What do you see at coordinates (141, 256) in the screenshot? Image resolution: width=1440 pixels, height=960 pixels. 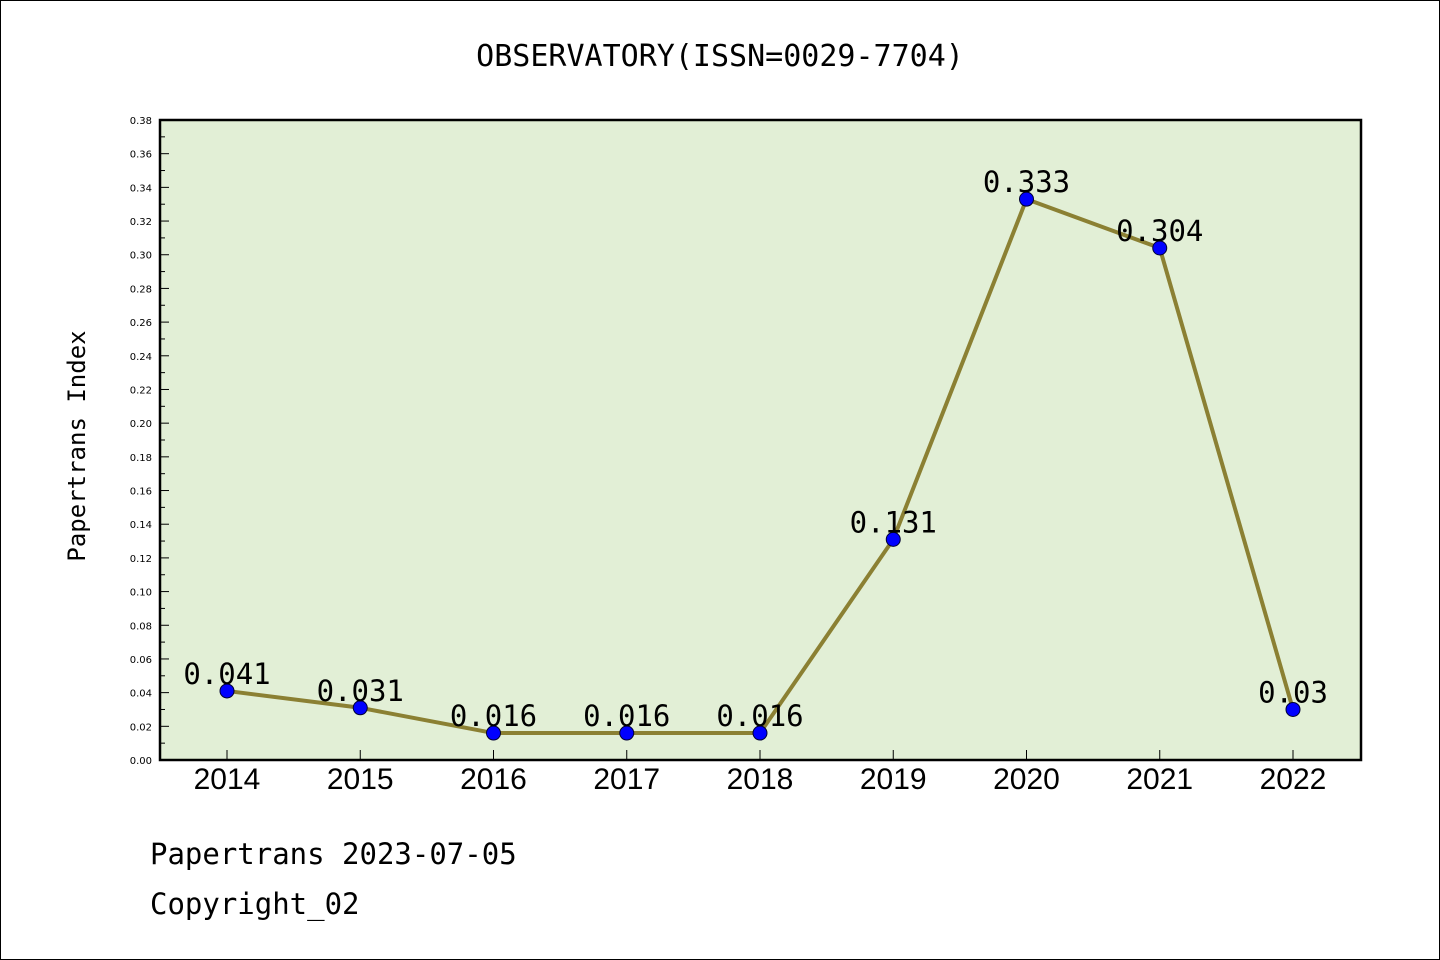 I see `y-tick-label: 0.30` at bounding box center [141, 256].